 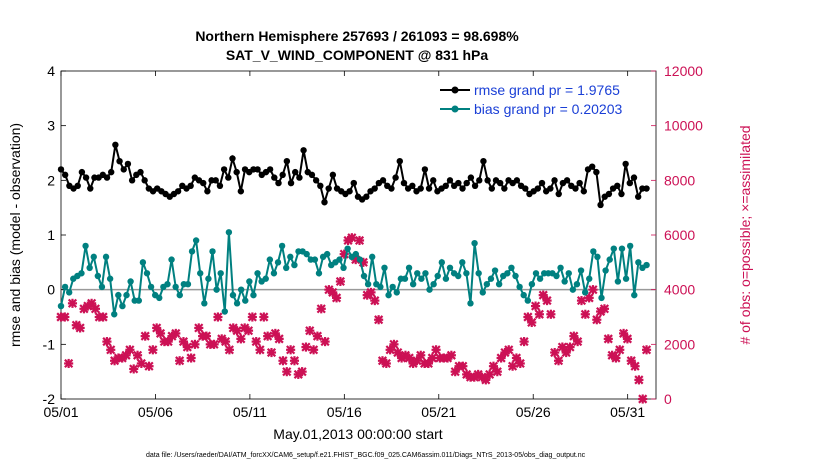 What do you see at coordinates (353, 175) in the screenshot?
I see `rmse-series` at bounding box center [353, 175].